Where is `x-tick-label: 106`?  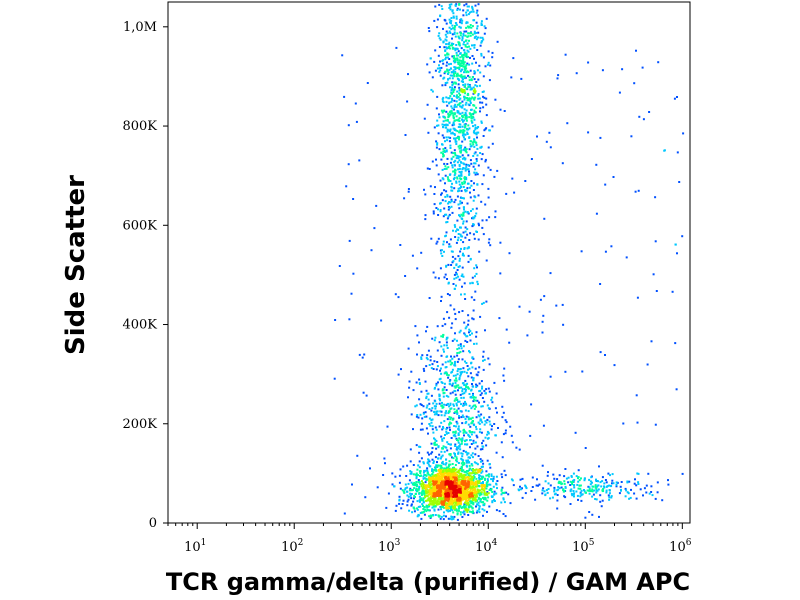 x-tick-label: 106 is located at coordinates (680, 546).